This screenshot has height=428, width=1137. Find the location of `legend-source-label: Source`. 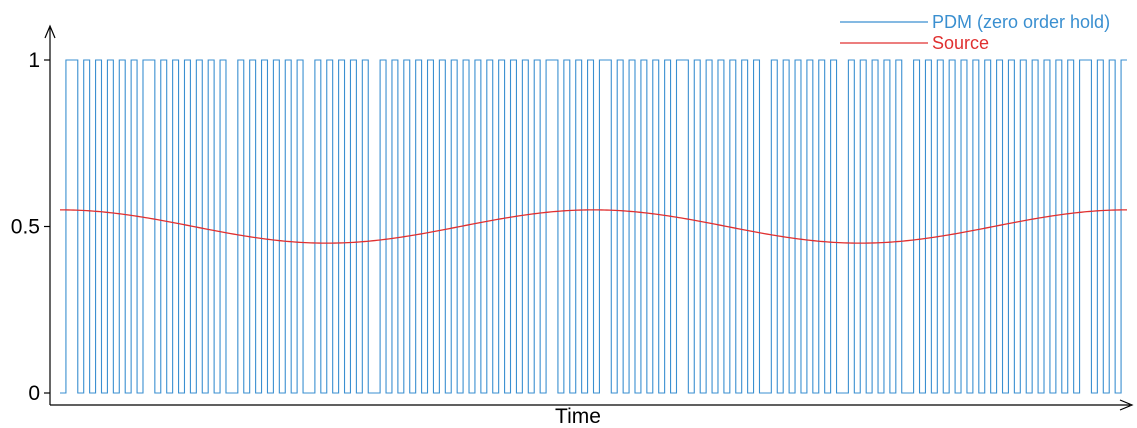

legend-source-label: Source is located at coordinates (960, 43).